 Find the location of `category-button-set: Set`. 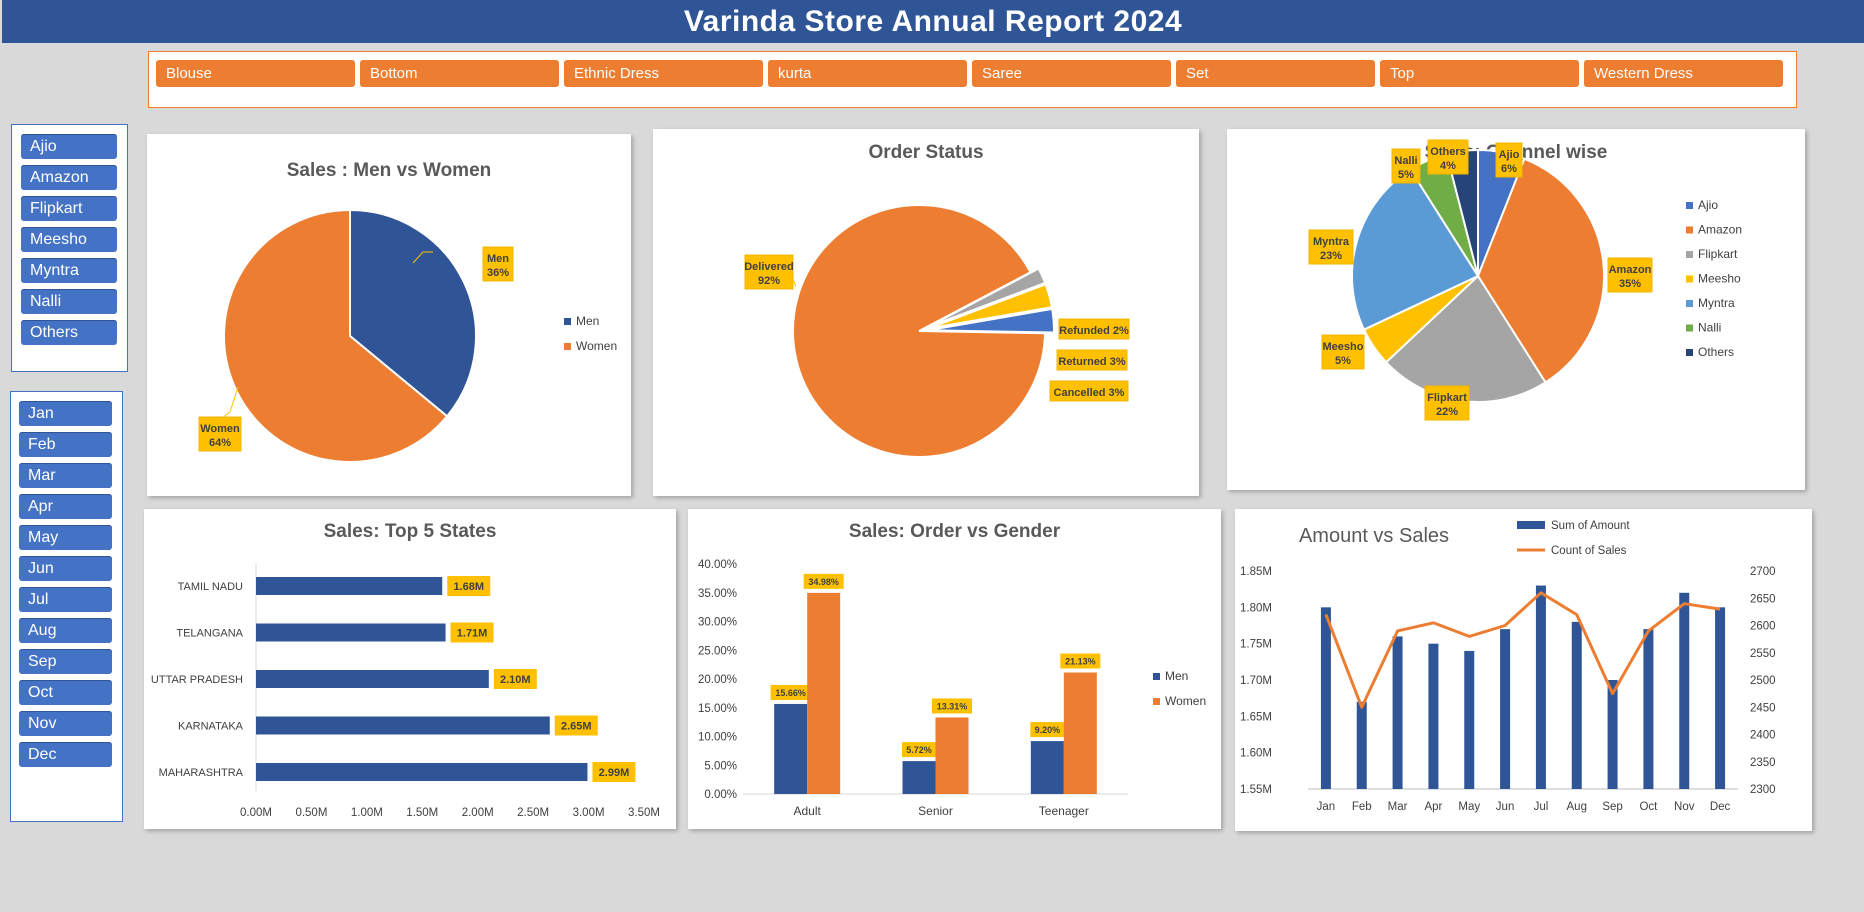

category-button-set: Set is located at coordinates (1275, 73).